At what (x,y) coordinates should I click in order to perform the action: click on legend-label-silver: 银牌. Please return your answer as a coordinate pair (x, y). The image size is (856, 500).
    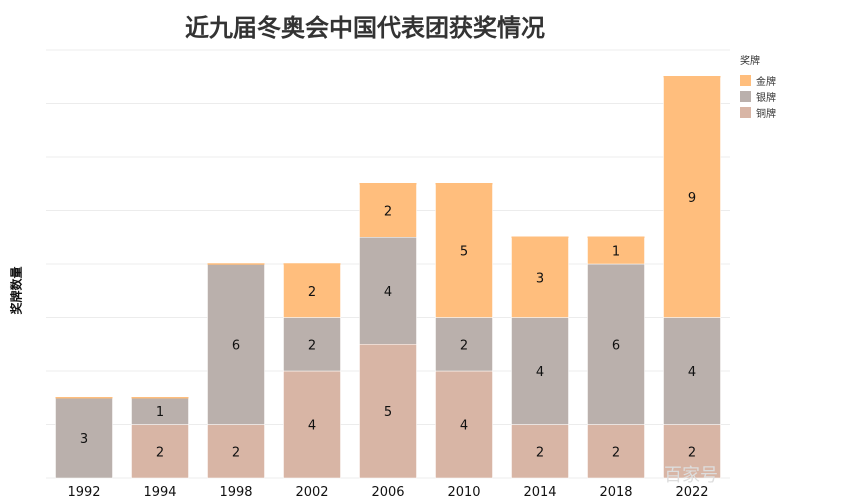
    Looking at the image, I should click on (766, 98).